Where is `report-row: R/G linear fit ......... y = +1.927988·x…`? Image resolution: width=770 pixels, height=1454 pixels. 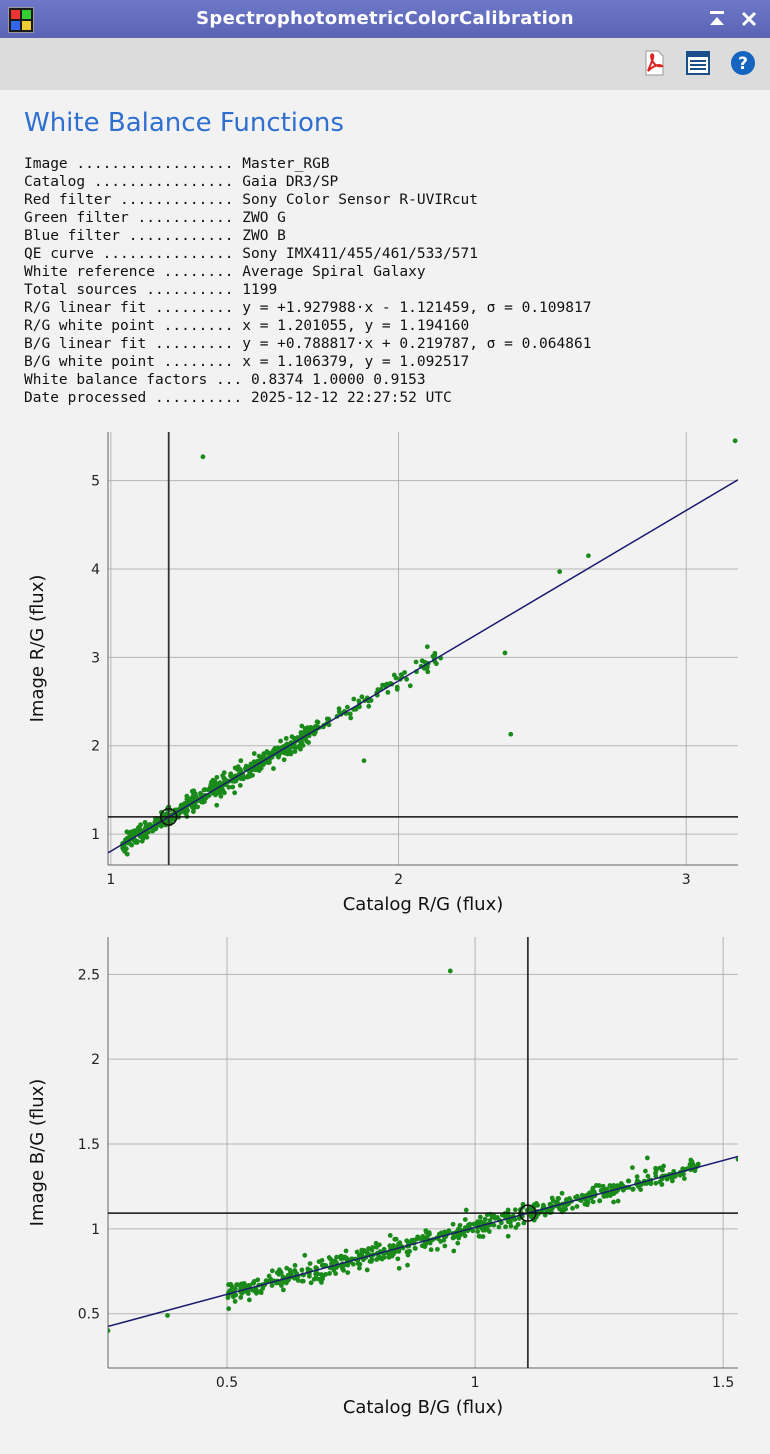
report-row: R/G linear fit ......... y = +1.927988·x… is located at coordinates (307, 308).